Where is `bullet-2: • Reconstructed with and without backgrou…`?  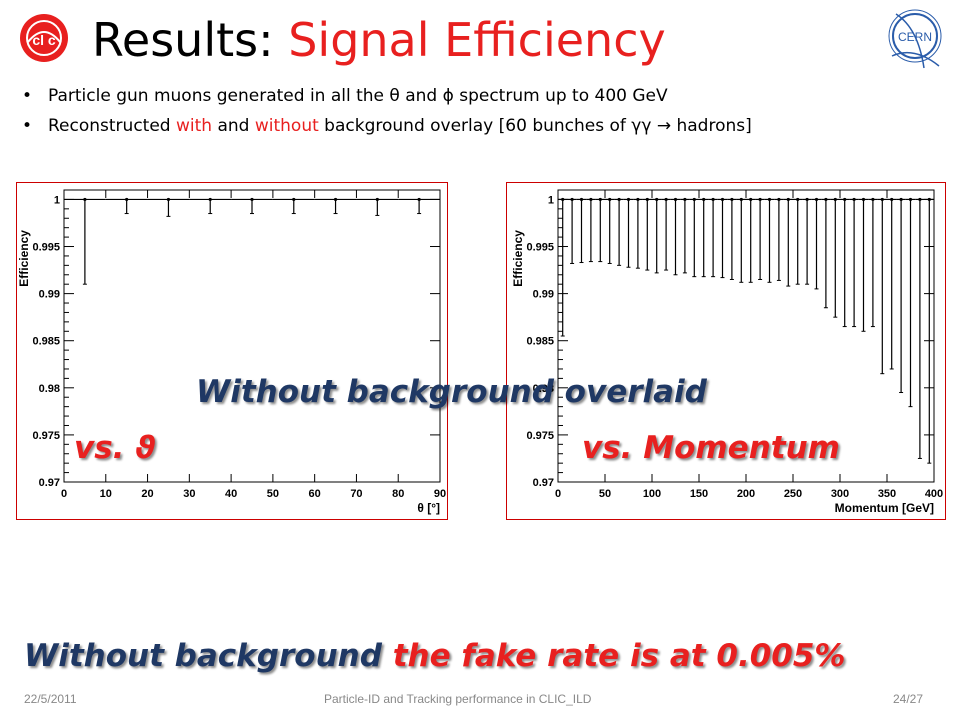 bullet-2: • Reconstructed with and without backgrou… is located at coordinates (387, 126).